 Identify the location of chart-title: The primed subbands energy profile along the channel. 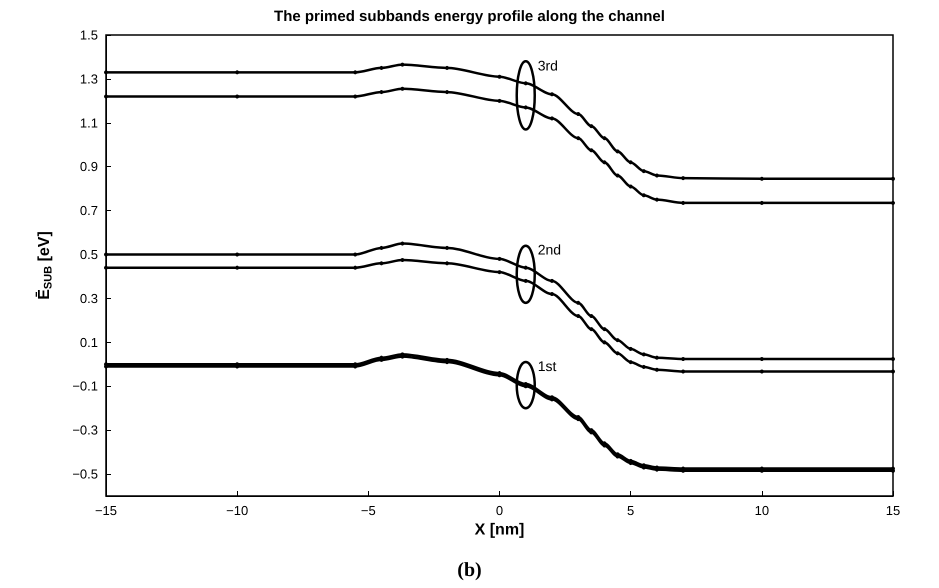
(469, 16).